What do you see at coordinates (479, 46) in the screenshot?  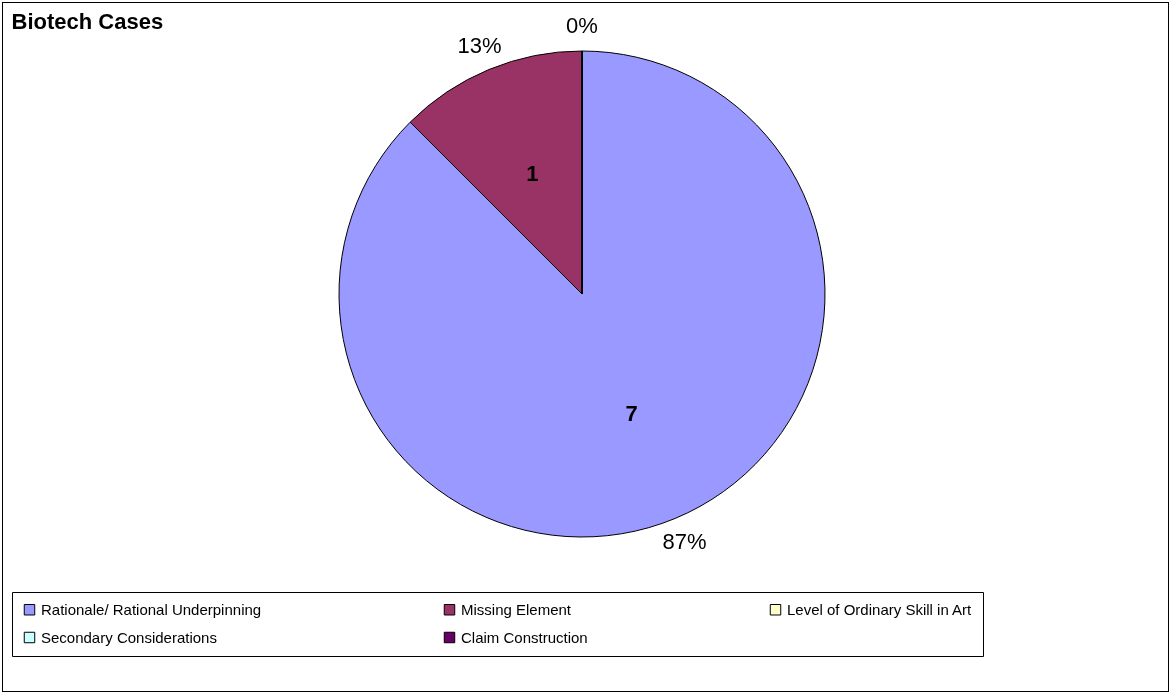 I see `text: 13%` at bounding box center [479, 46].